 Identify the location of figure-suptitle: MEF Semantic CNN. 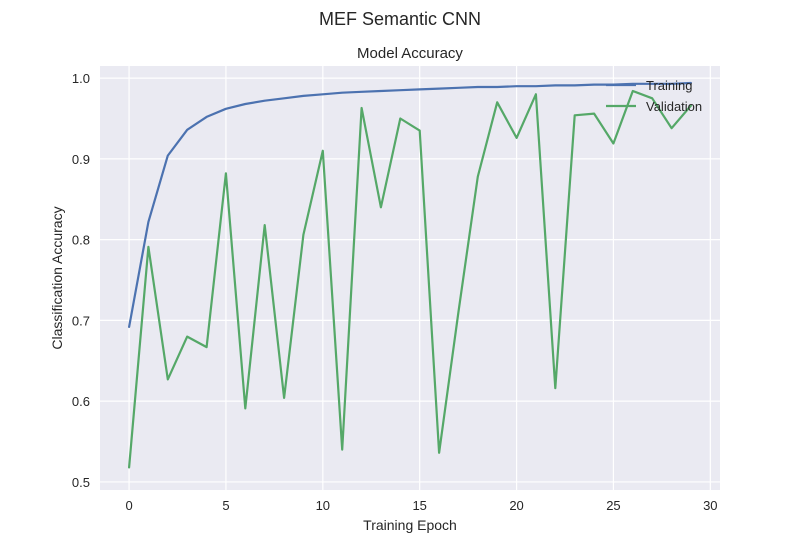
(400, 19).